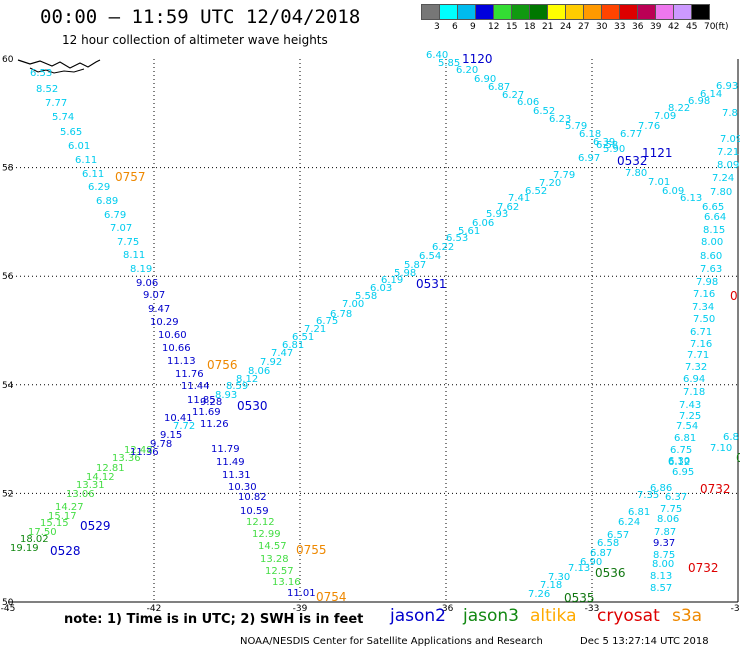  What do you see at coordinates (171, 435) in the screenshot?
I see `wave-height-reading: 9.15` at bounding box center [171, 435].